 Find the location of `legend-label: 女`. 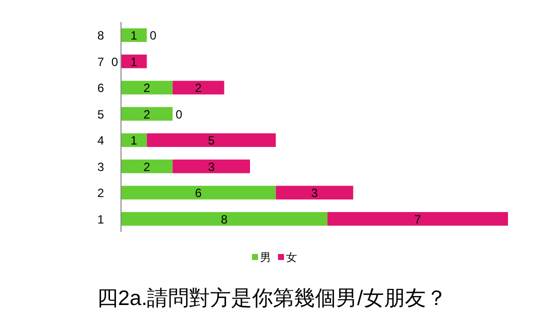

legend-label: 女 is located at coordinates (291, 258).